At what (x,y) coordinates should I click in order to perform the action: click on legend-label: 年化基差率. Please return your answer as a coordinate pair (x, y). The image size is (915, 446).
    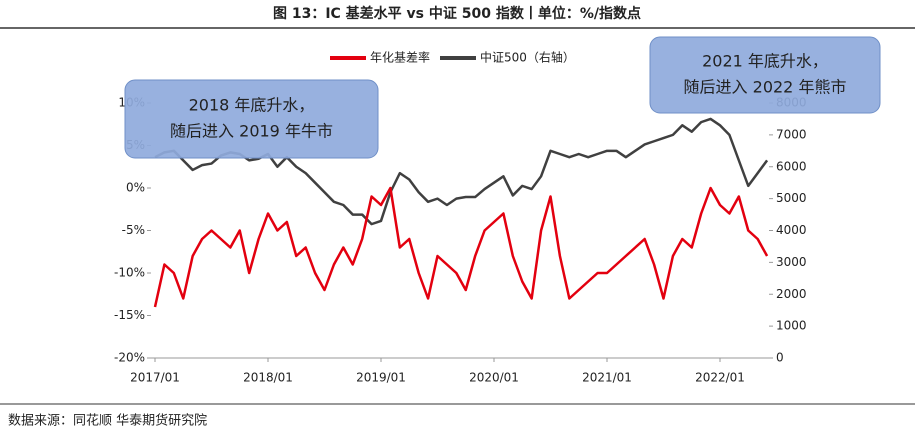
    Looking at the image, I should click on (400, 57).